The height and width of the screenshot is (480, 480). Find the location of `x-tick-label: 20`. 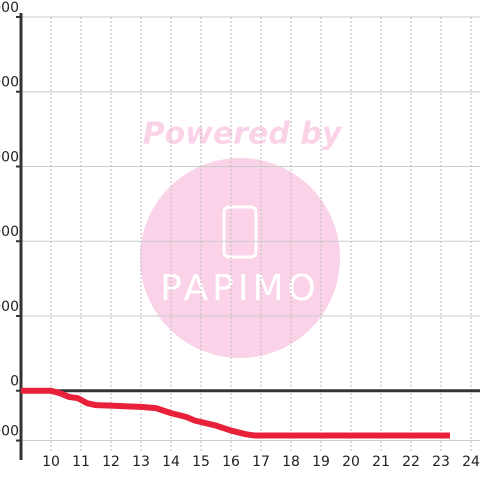

x-tick-label: 20 is located at coordinates (351, 462).